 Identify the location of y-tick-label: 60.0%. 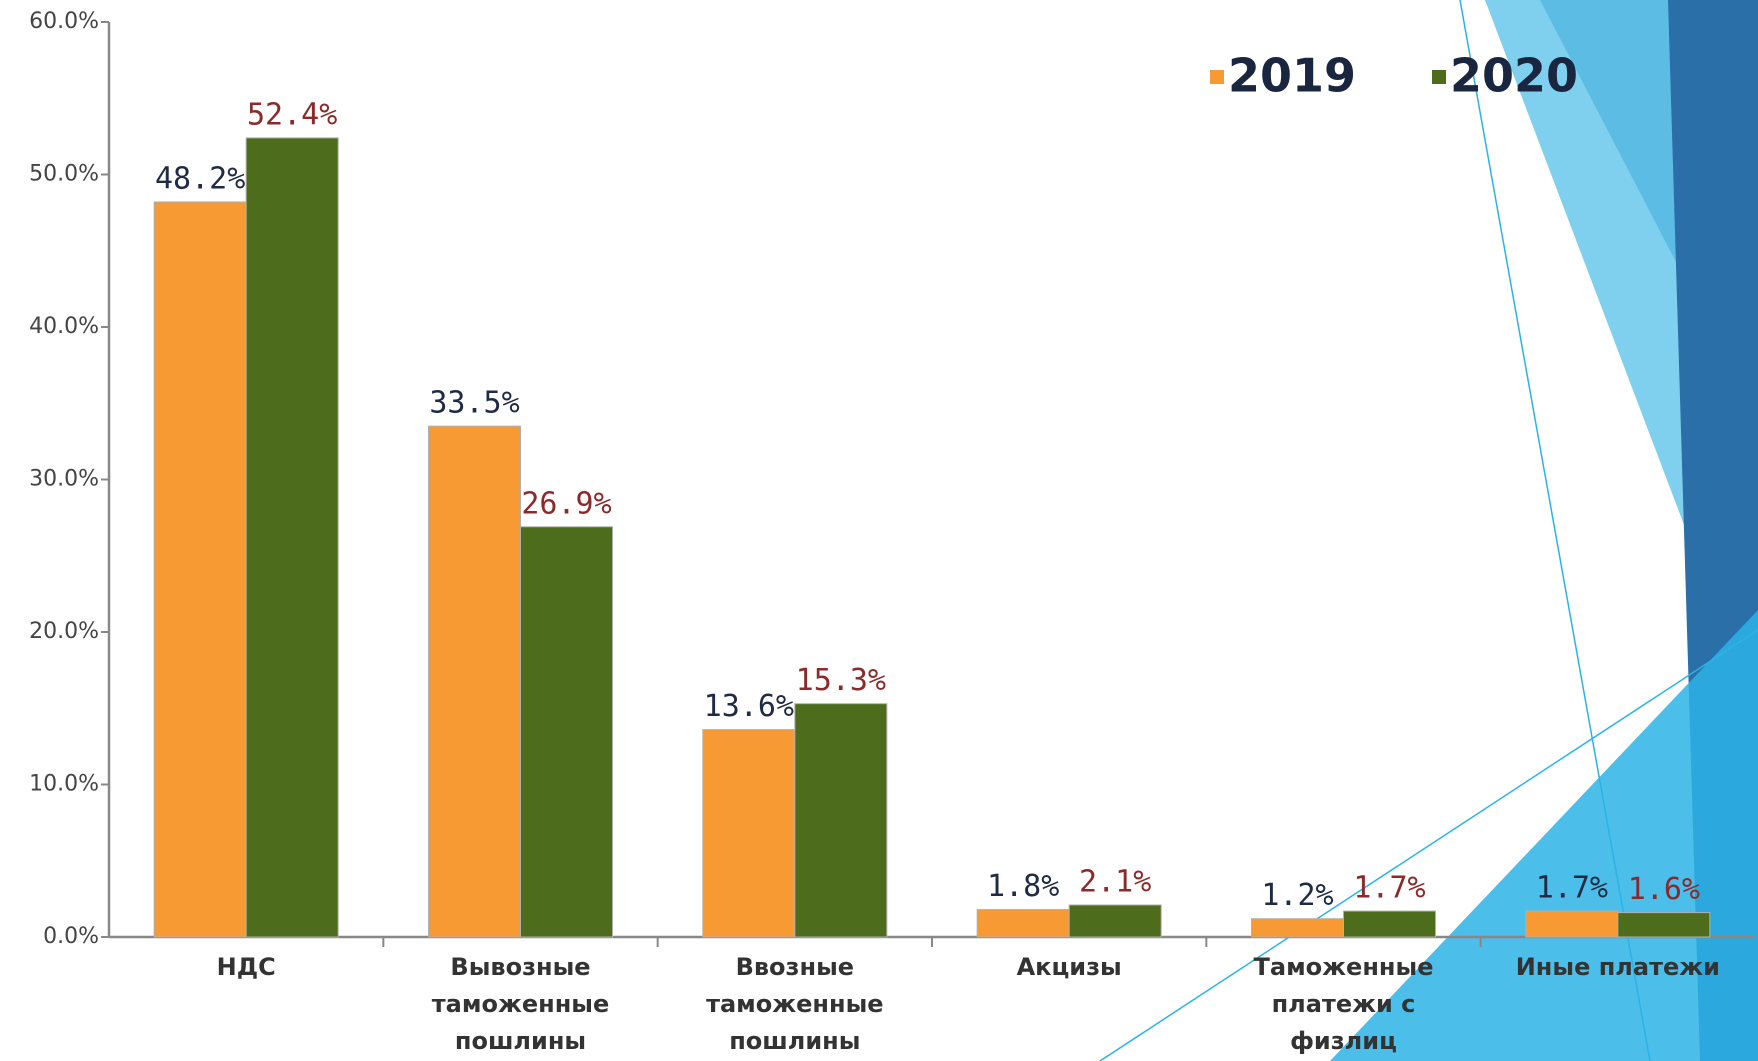
(64, 21).